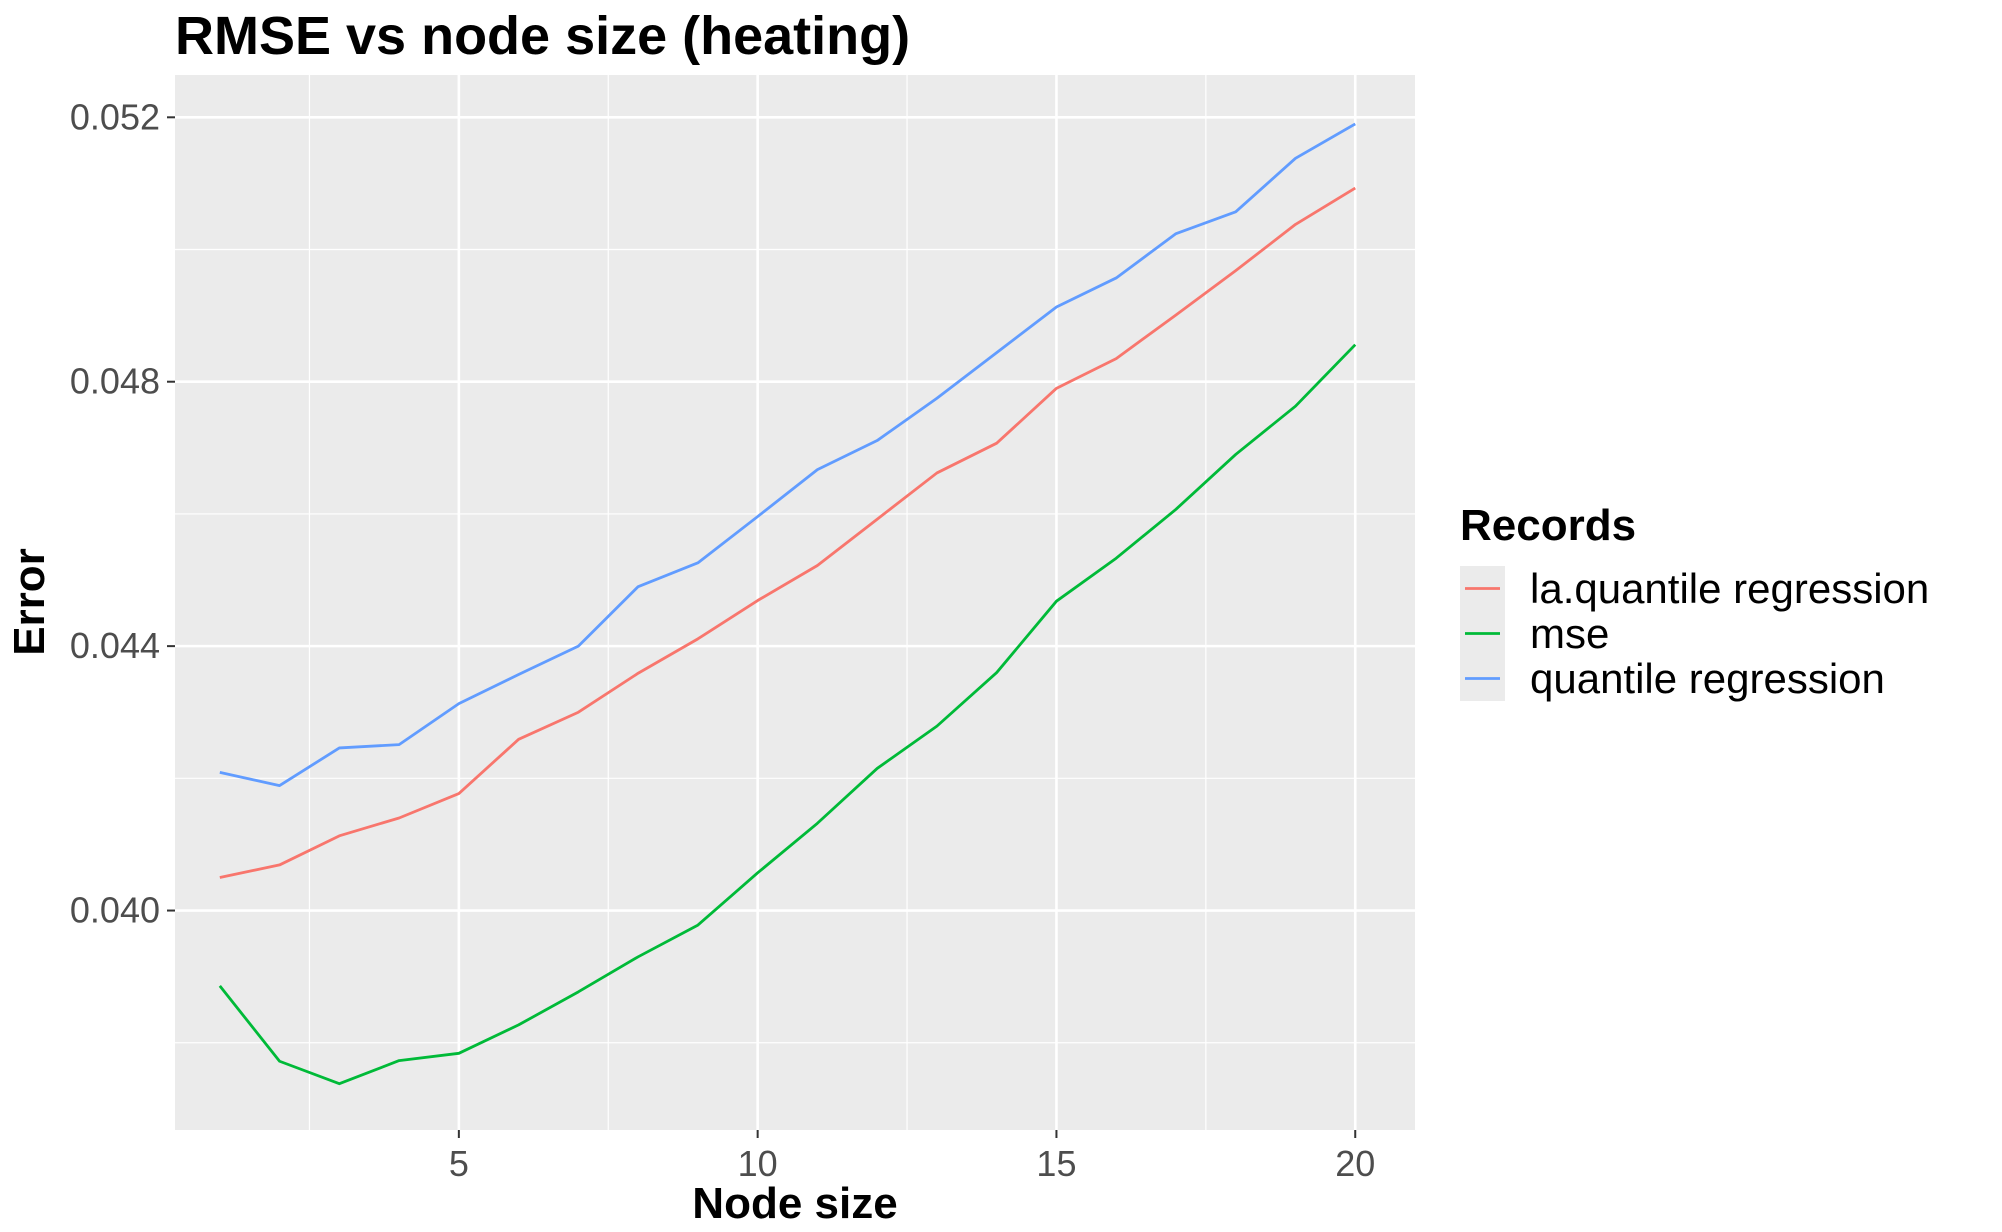 Image resolution: width=2002 pixels, height=1232 pixels. What do you see at coordinates (122, 513) in the screenshot?
I see `y-axis: 0.040 0.044 0.048 0.052` at bounding box center [122, 513].